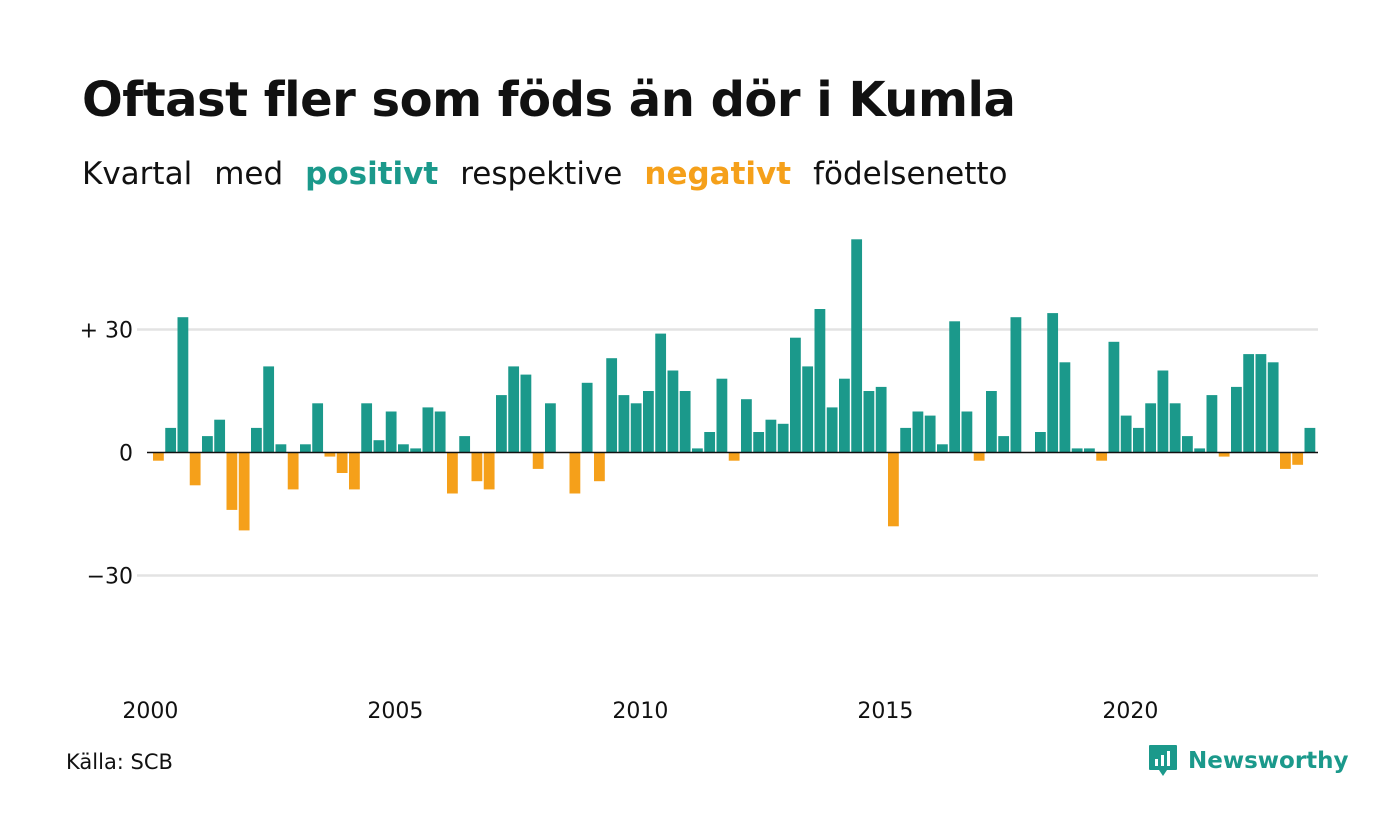 This screenshot has height=840, width=1400. I want to click on subtitle-word-fodelsenetto: födelsenetto, so click(910, 174).